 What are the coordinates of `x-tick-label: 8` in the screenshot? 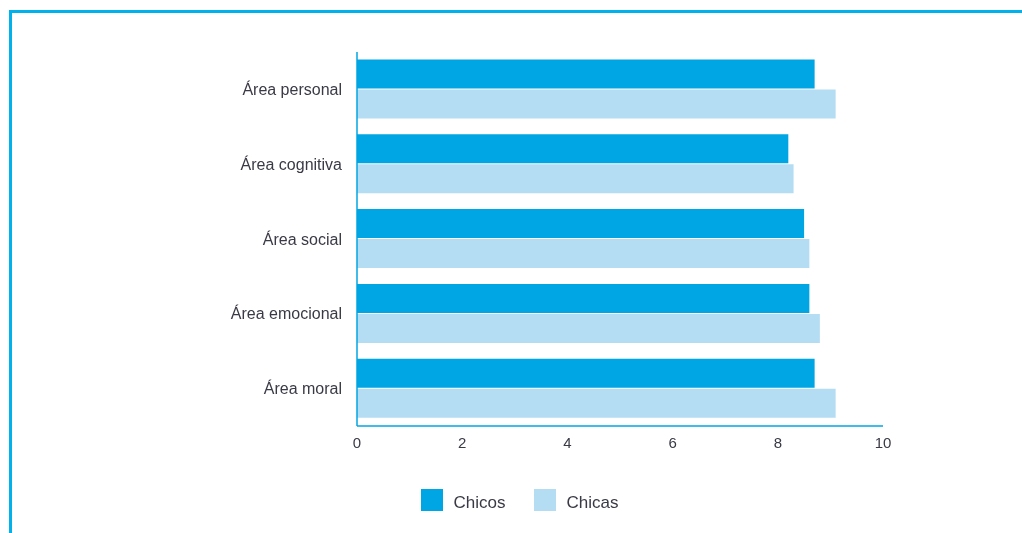 It's located at (777, 442).